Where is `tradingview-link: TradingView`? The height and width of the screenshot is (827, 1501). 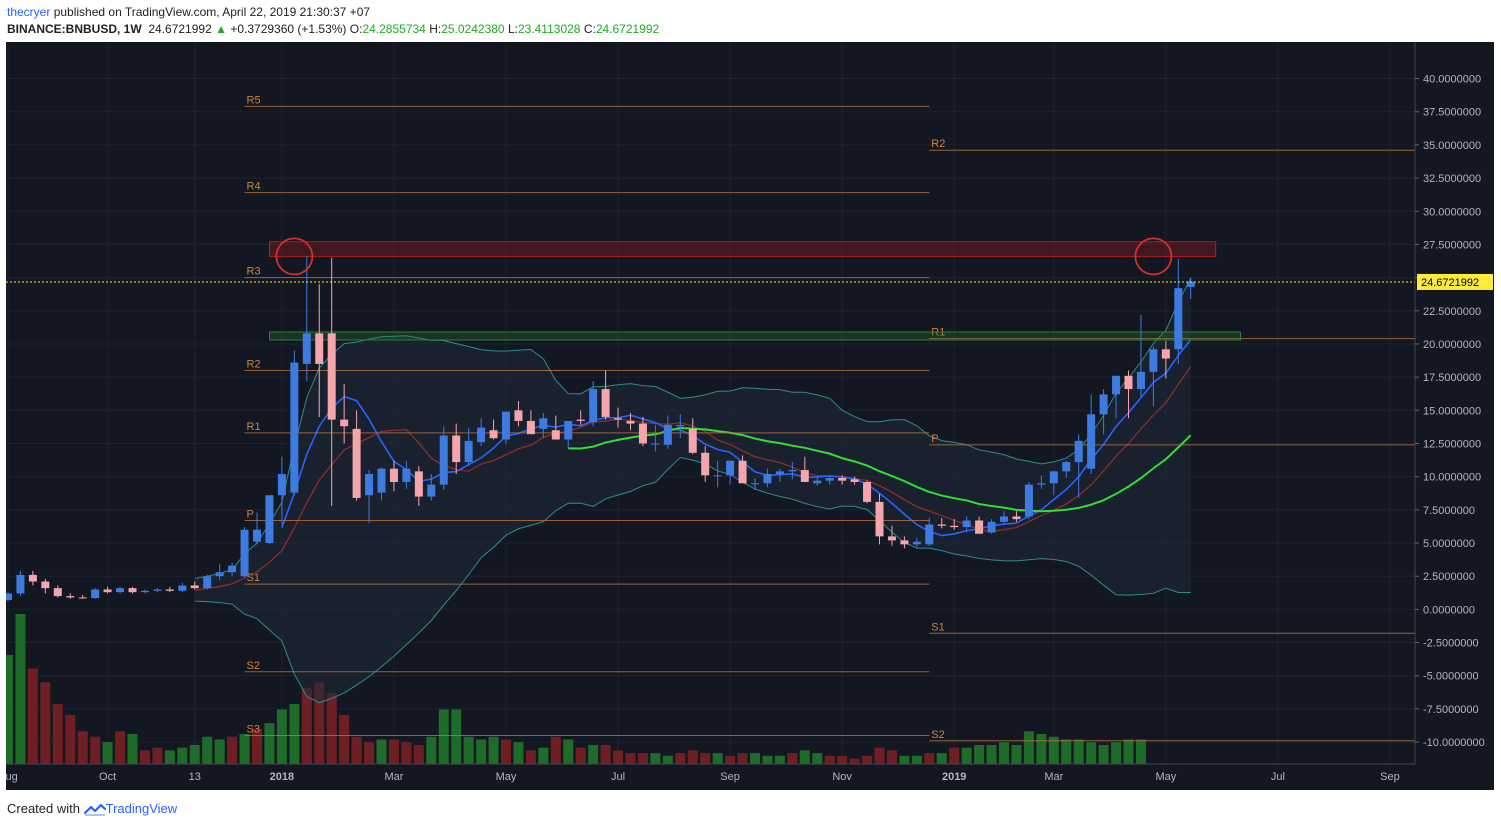
tradingview-link: TradingView is located at coordinates (141, 808).